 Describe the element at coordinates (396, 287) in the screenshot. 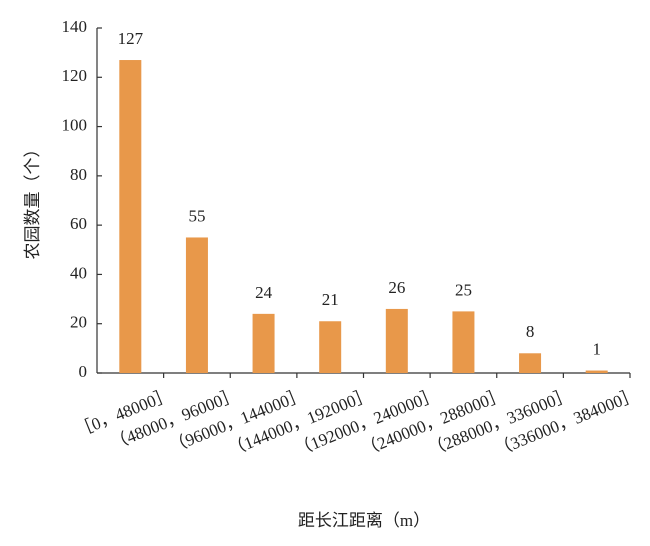

I see `data-label: 26` at that location.